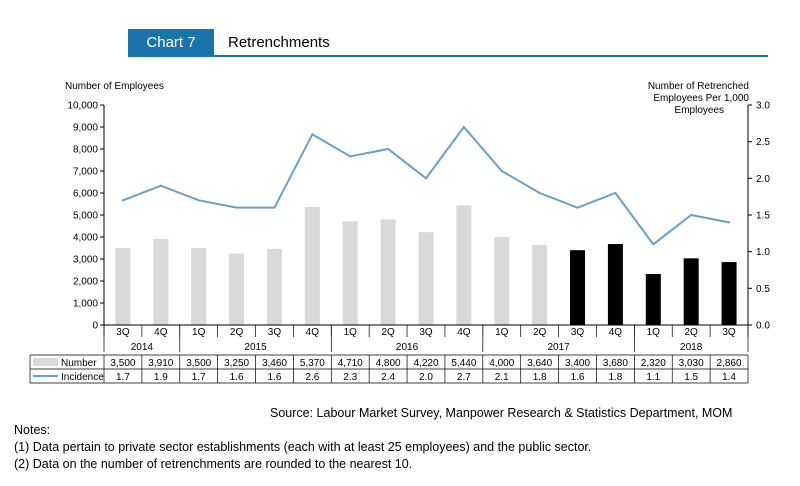 This screenshot has width=800, height=486. Describe the element at coordinates (448, 44) in the screenshot. I see `chart-header: Chart 7 Retrenchments` at that location.